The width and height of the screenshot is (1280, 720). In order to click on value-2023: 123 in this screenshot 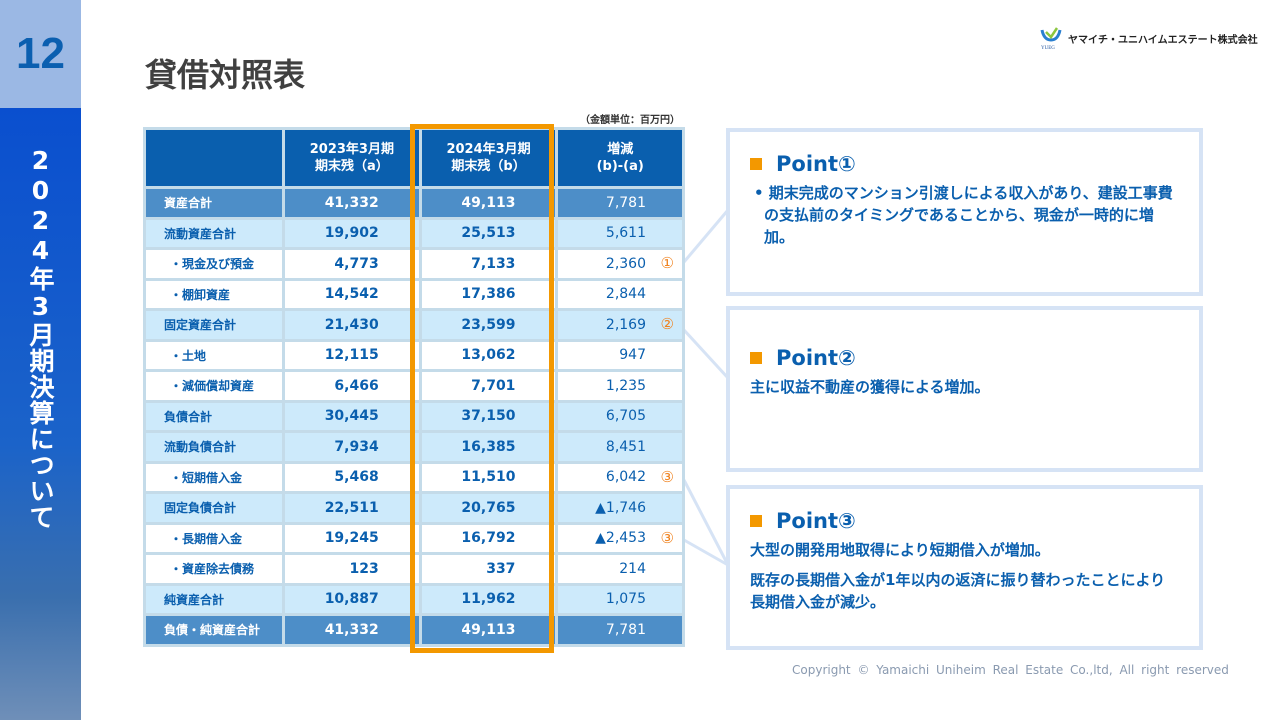, I will do `click(352, 569)`.